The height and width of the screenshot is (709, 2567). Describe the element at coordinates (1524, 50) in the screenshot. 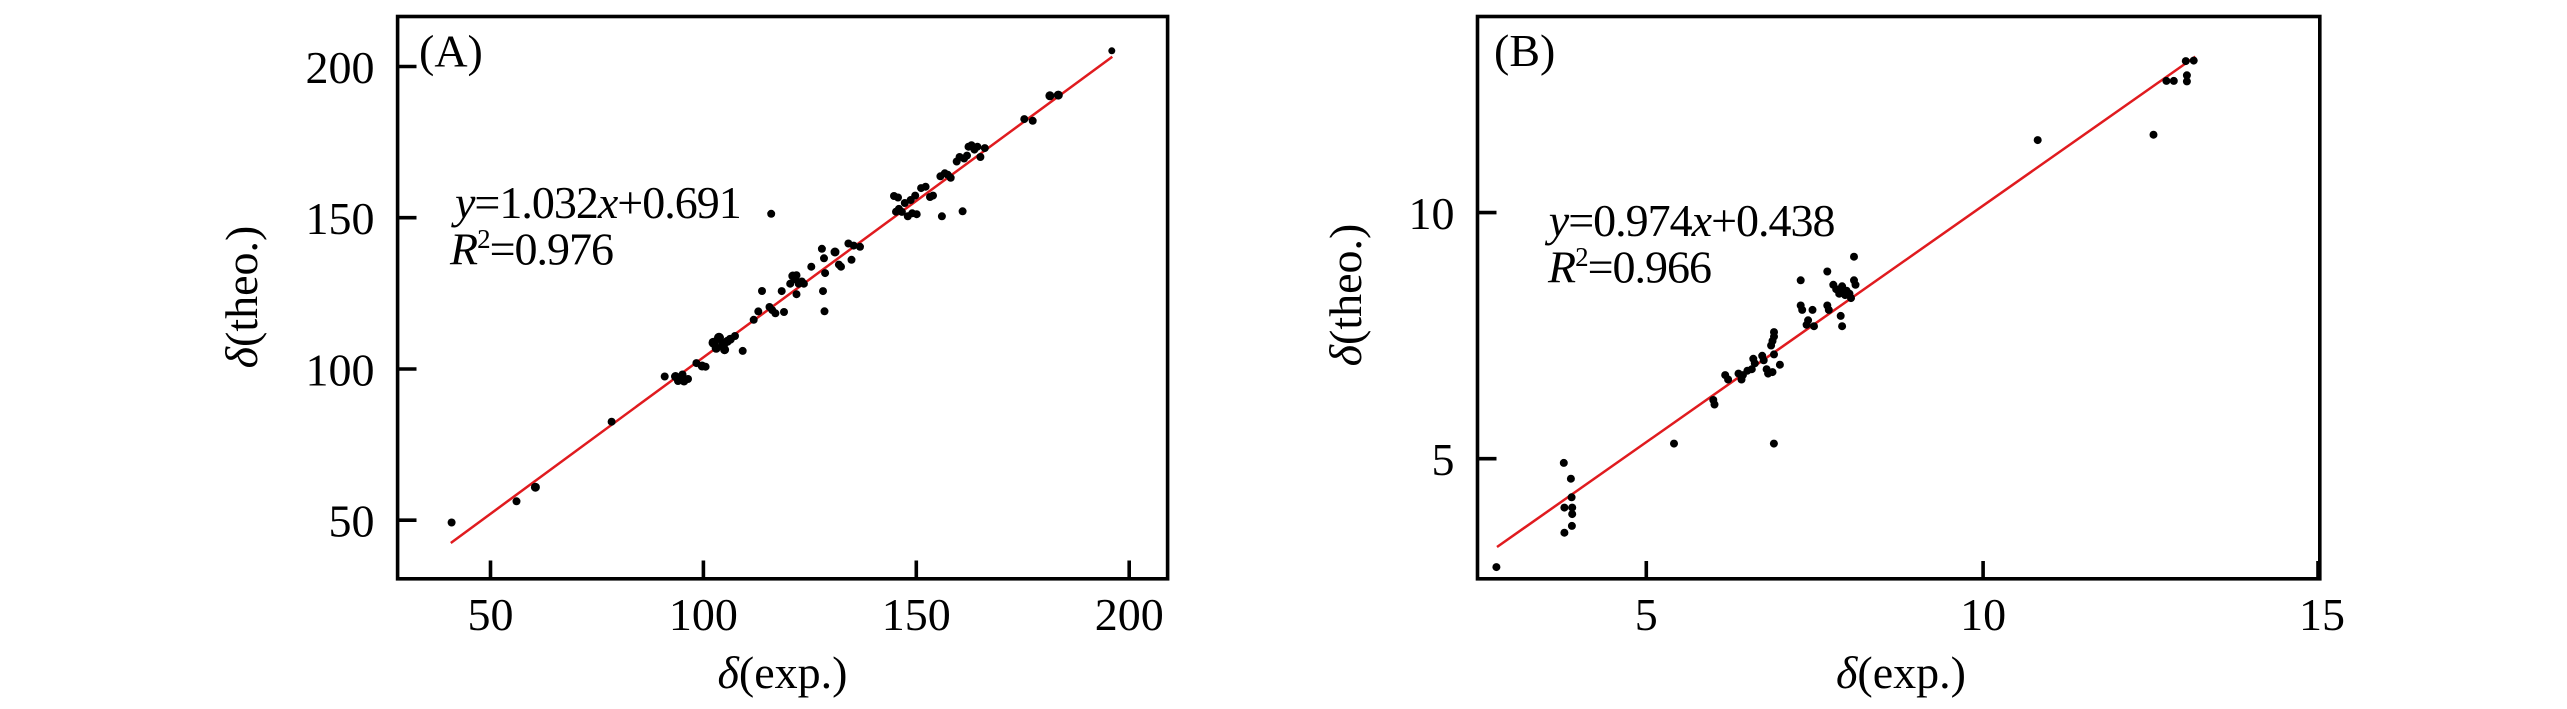

I see `svg-text: (B)` at that location.